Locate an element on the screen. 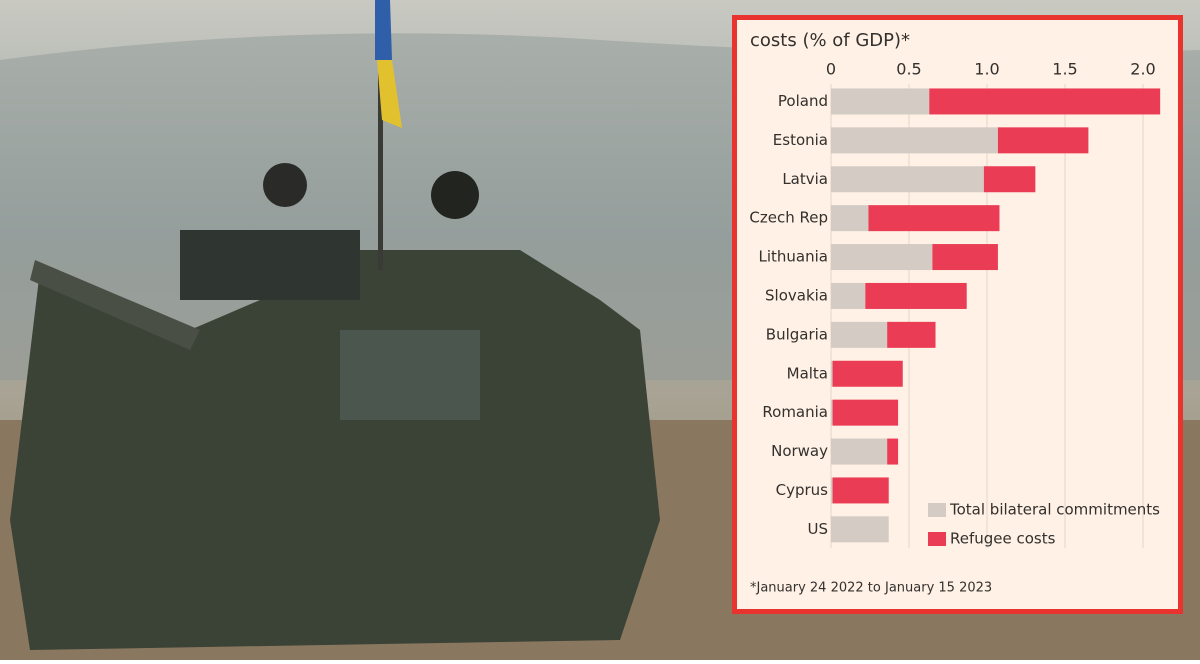  y-tick-label: Poland is located at coordinates (803, 101).